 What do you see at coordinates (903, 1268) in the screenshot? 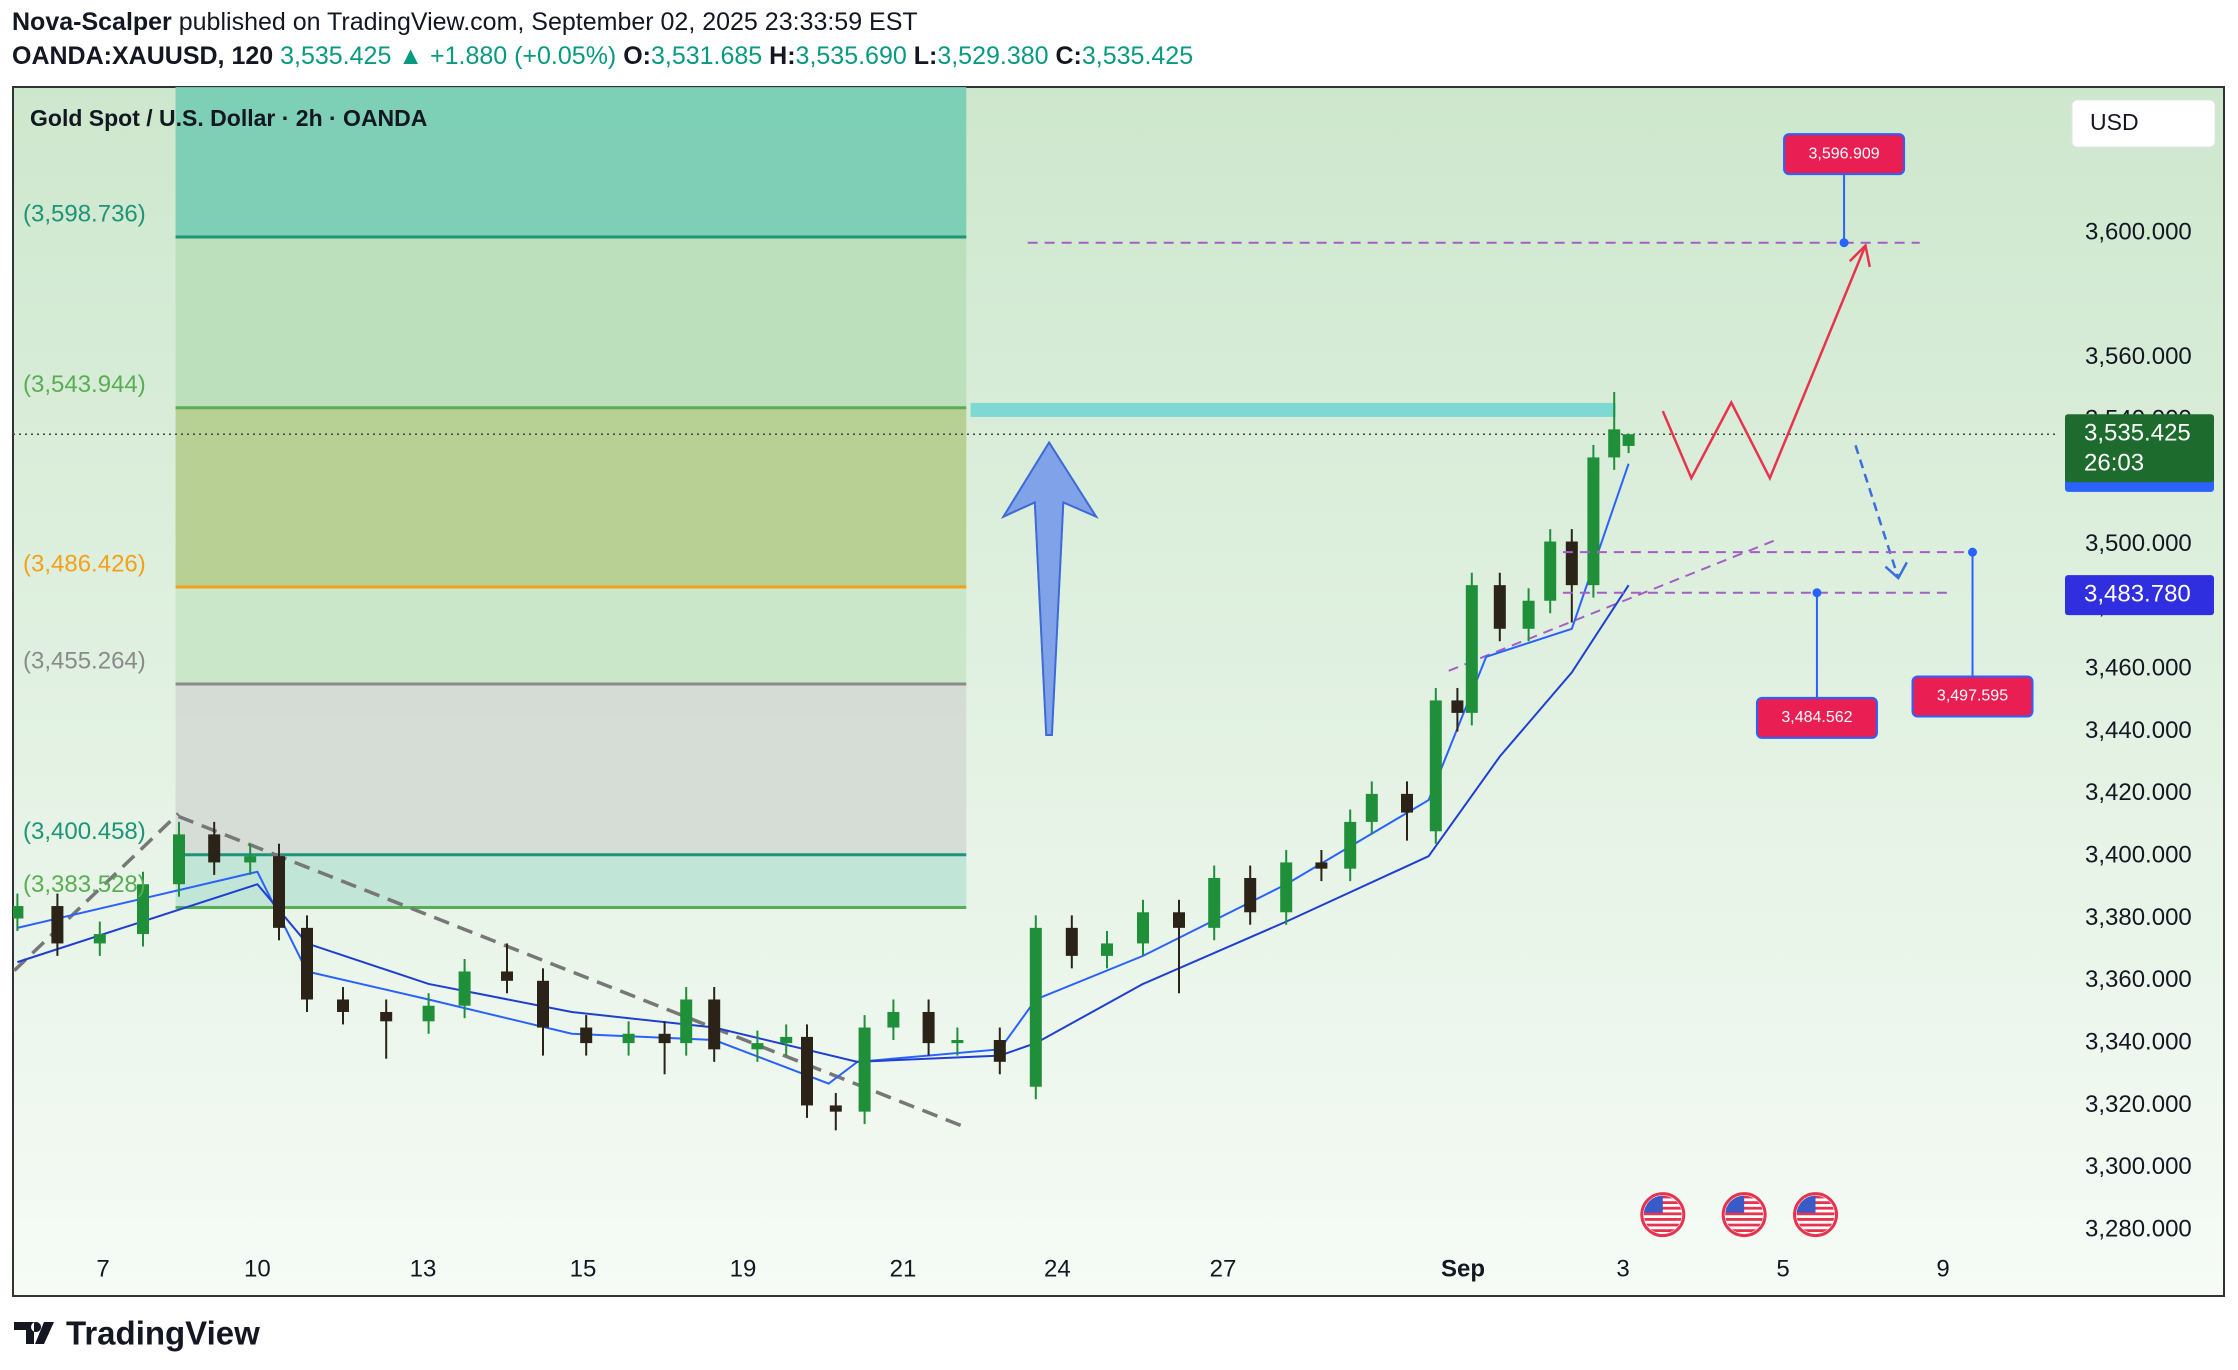
I see `x-tick-label: 21` at bounding box center [903, 1268].